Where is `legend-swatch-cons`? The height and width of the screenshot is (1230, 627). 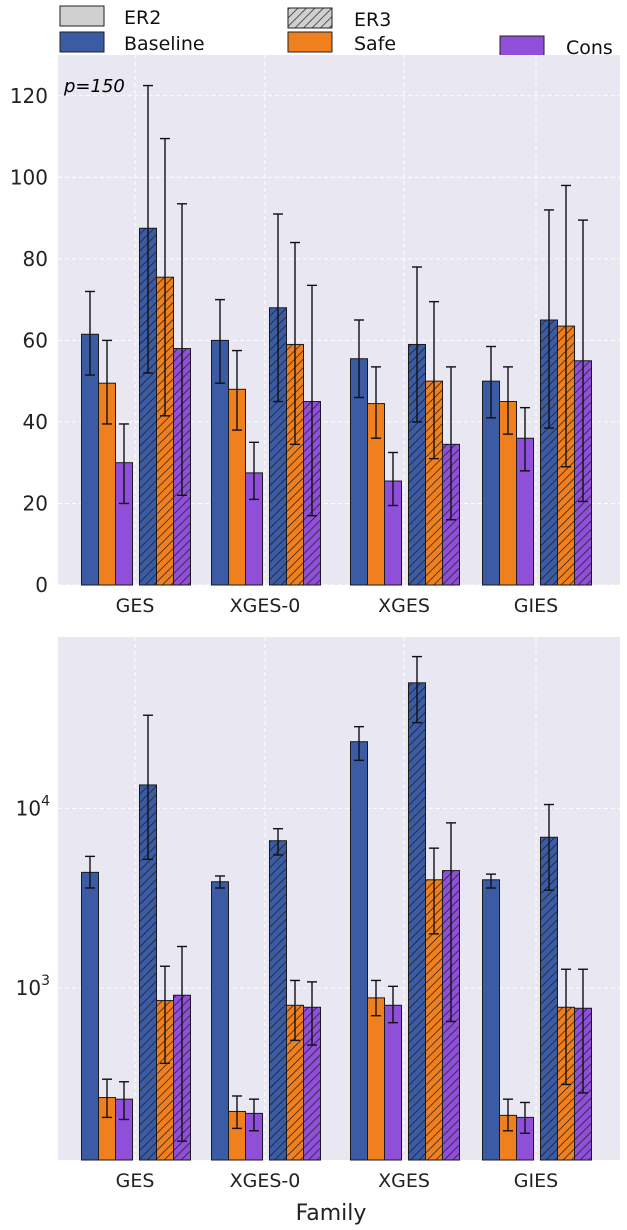 legend-swatch-cons is located at coordinates (522, 46).